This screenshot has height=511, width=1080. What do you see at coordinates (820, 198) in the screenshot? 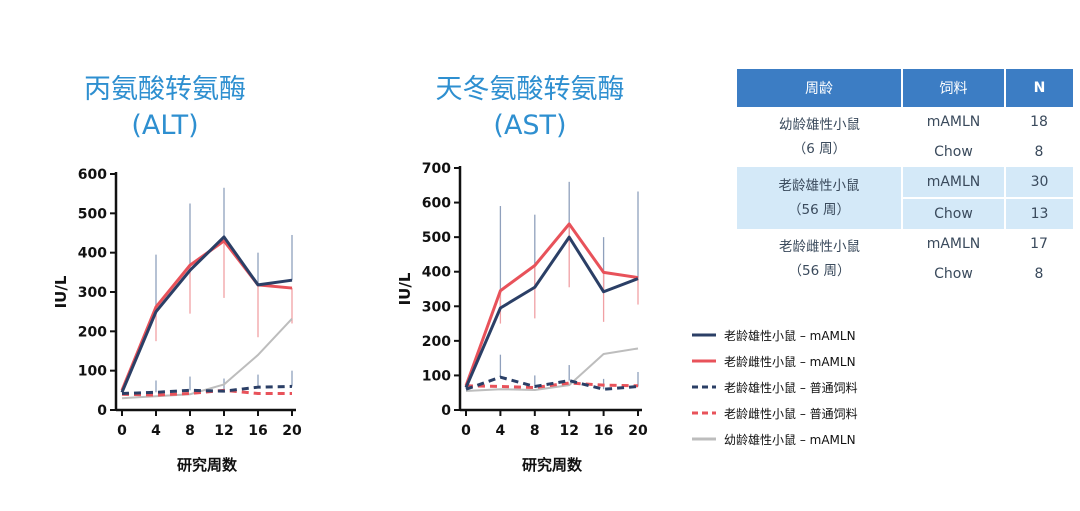
I see `group-cell: 老龄雄性小鼠 （56 周）` at bounding box center [820, 198].